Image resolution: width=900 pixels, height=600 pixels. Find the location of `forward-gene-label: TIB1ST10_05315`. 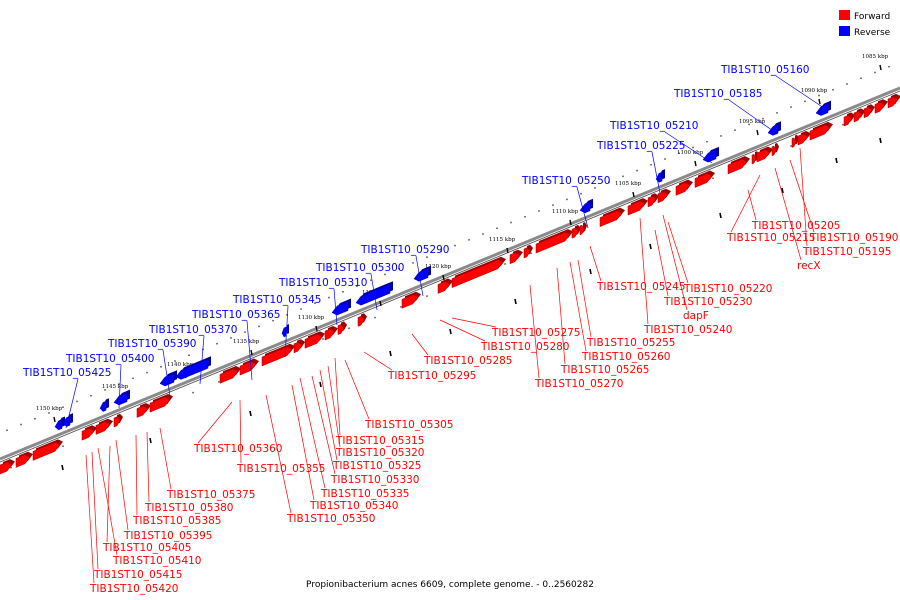

forward-gene-label: TIB1ST10_05315 is located at coordinates (380, 441).